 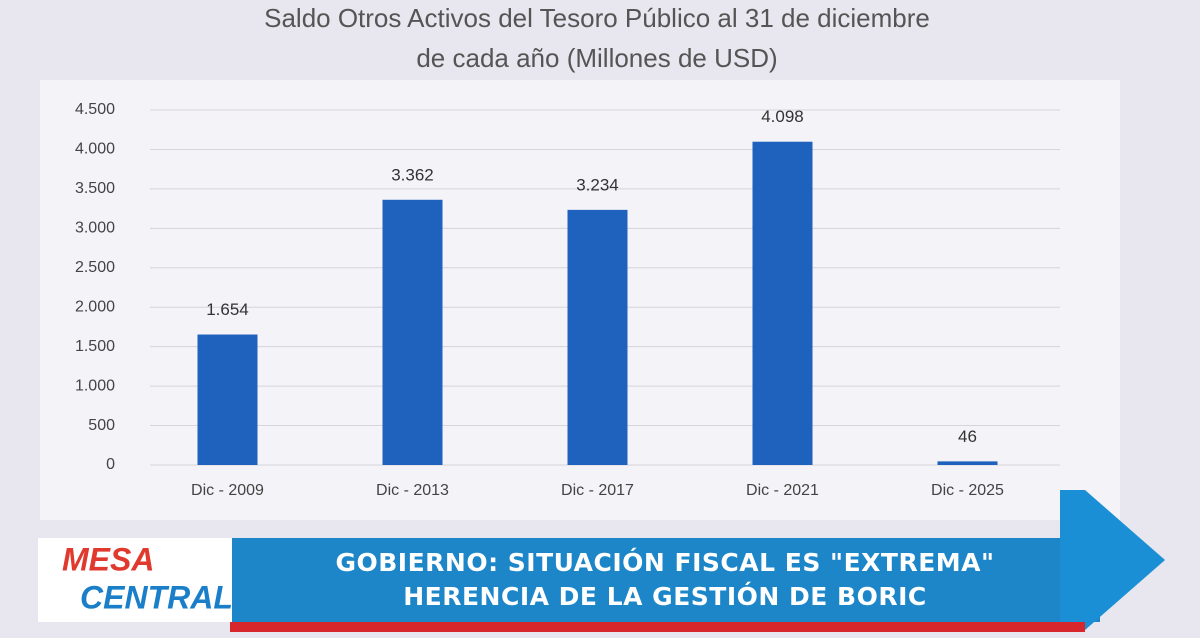 What do you see at coordinates (95, 306) in the screenshot?
I see `y-tick-label: 2.000` at bounding box center [95, 306].